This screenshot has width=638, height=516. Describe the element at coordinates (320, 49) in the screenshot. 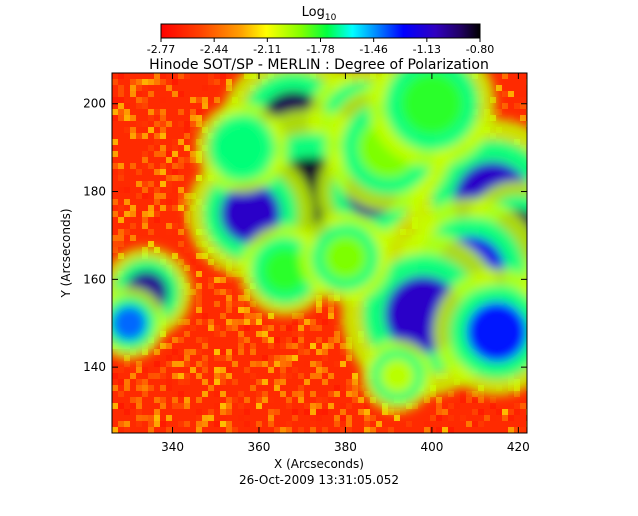

I see `colorbar-tick-label: -1.78` at that location.